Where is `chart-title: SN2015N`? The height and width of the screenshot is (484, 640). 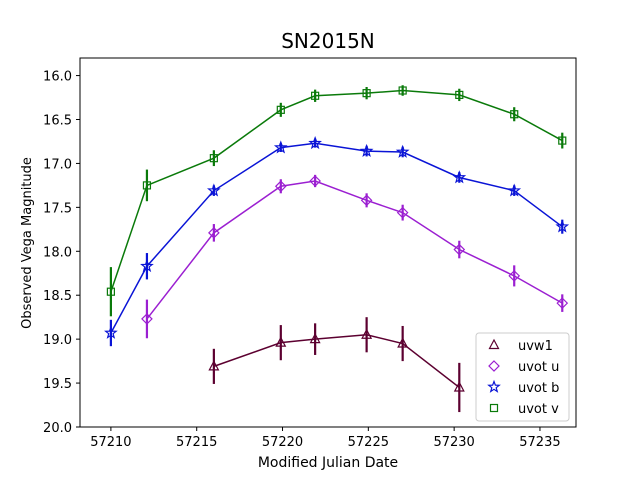 chart-title: SN2015N is located at coordinates (328, 41).